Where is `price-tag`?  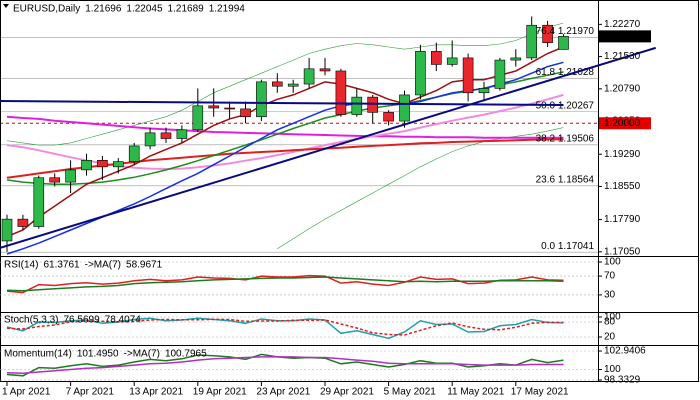
price-tag is located at coordinates (625, 36).